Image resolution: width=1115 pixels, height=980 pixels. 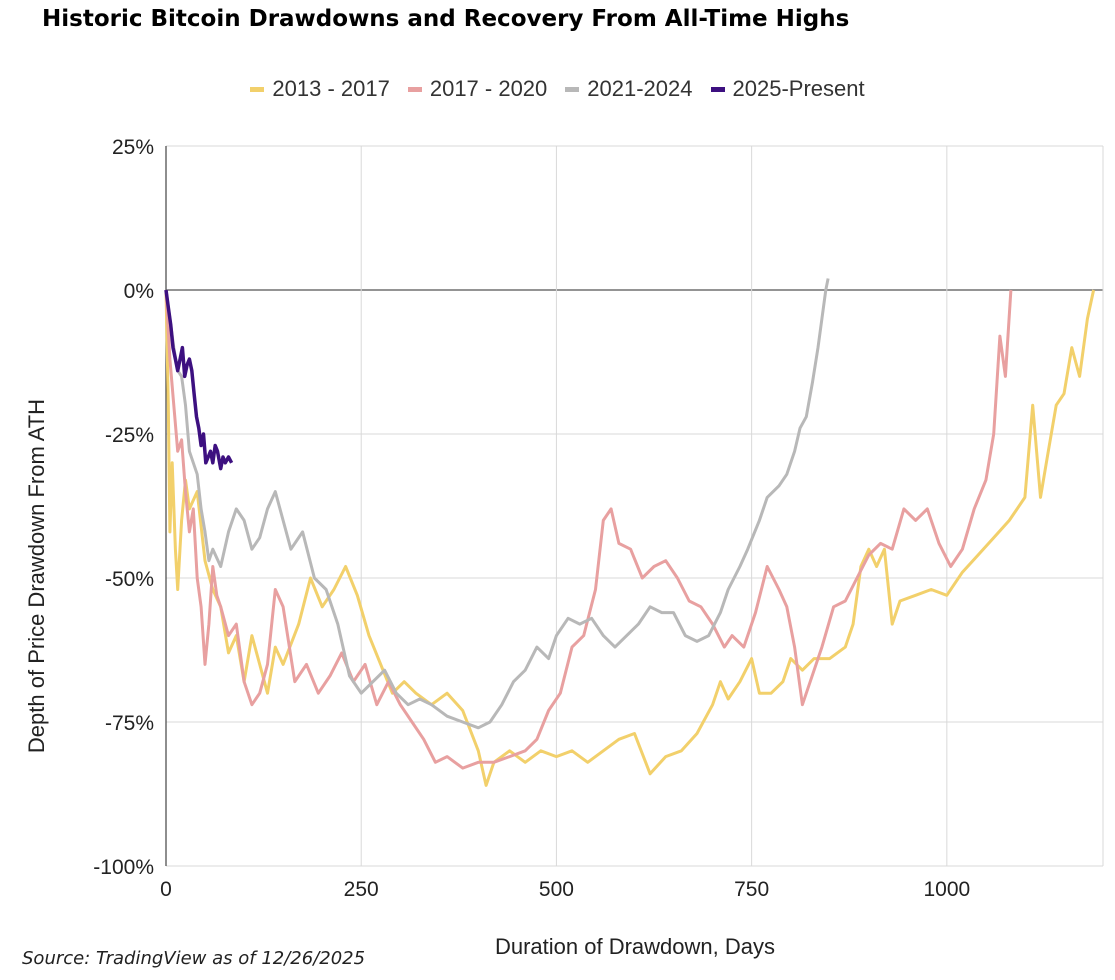 I want to click on legend-item: 2021-2024, so click(x=629, y=89).